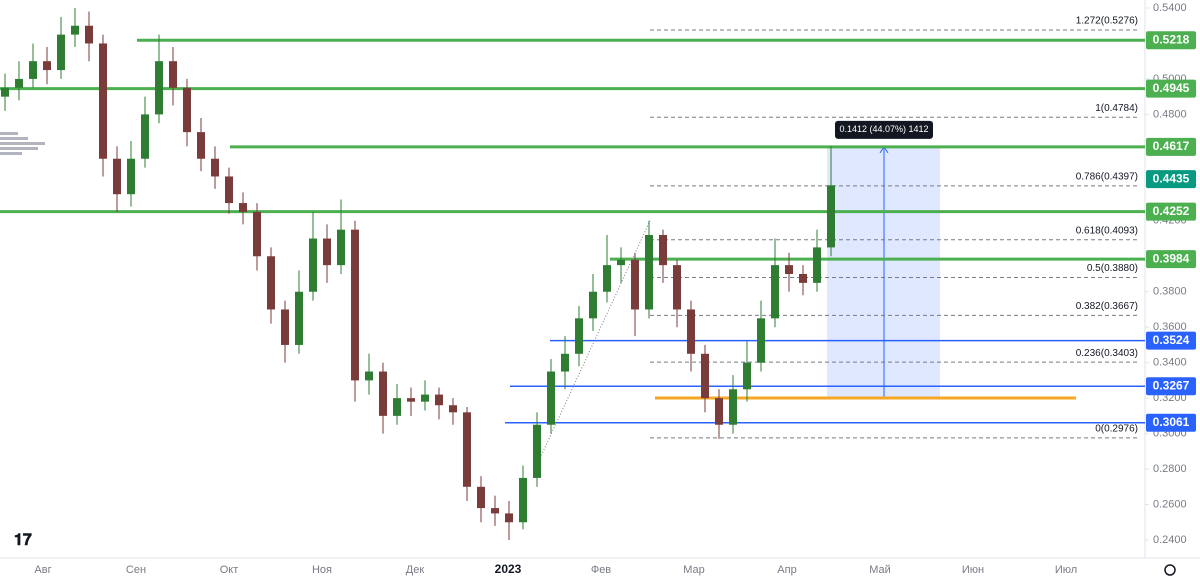 The height and width of the screenshot is (585, 1200). What do you see at coordinates (1112, 268) in the screenshot?
I see `fib-label: 0.5(0.3880)` at bounding box center [1112, 268].